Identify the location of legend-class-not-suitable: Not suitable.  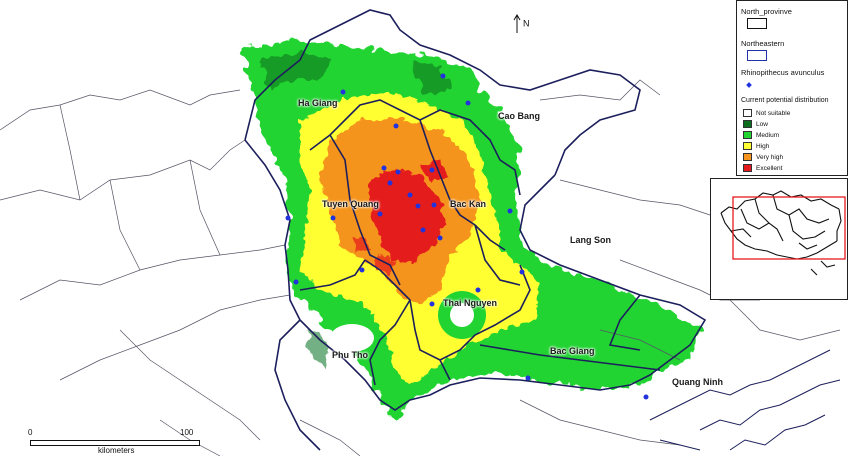
(766, 113).